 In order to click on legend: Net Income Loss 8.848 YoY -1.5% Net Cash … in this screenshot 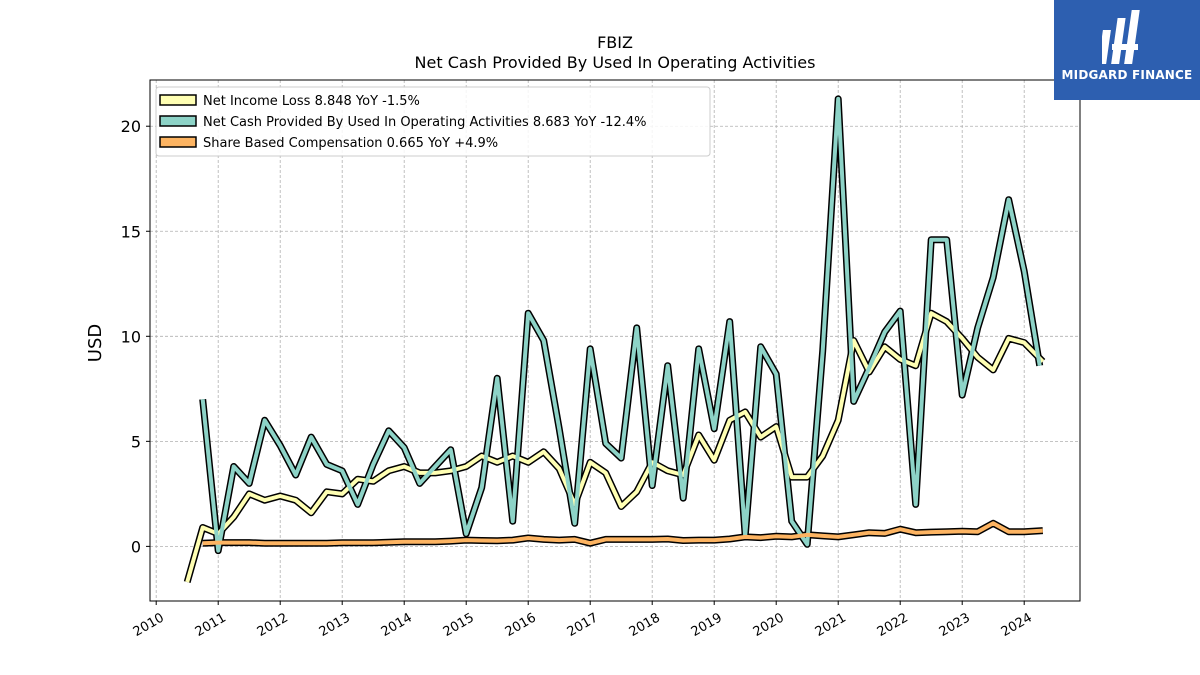, I will do `click(433, 121)`.